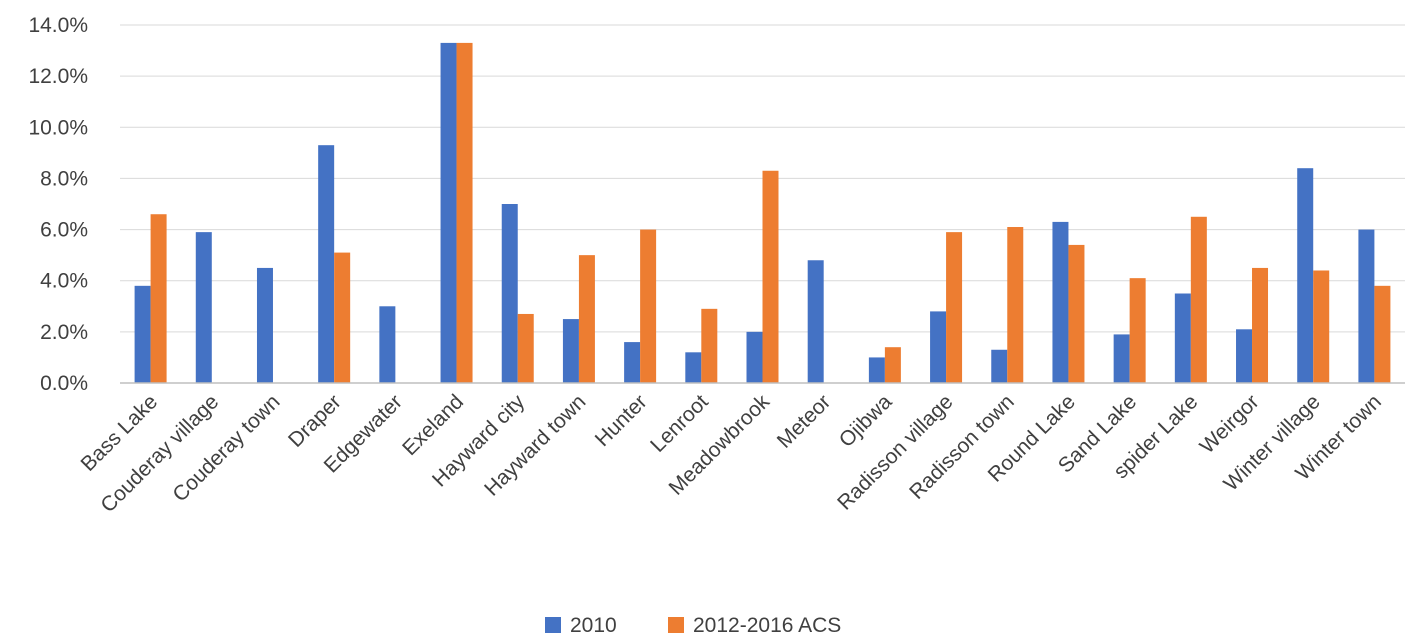 Image resolution: width=1417 pixels, height=642 pixels. What do you see at coordinates (58, 76) in the screenshot?
I see `y-tick-label: 12.0%` at bounding box center [58, 76].